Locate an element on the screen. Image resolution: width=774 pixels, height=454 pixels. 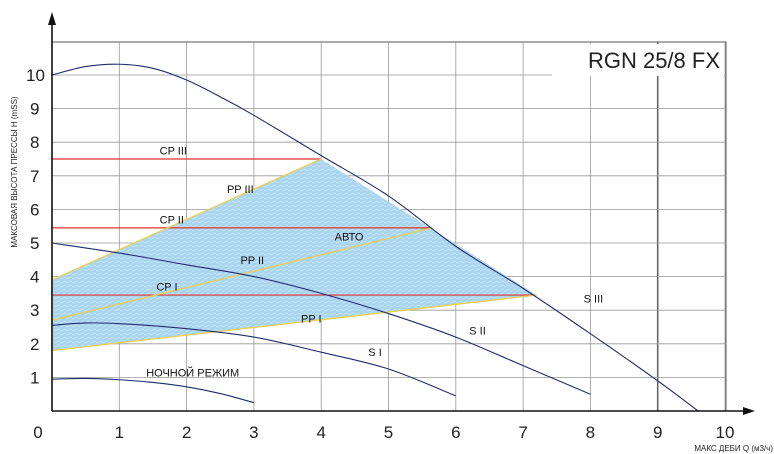
curve-label: АВТО is located at coordinates (349, 237).